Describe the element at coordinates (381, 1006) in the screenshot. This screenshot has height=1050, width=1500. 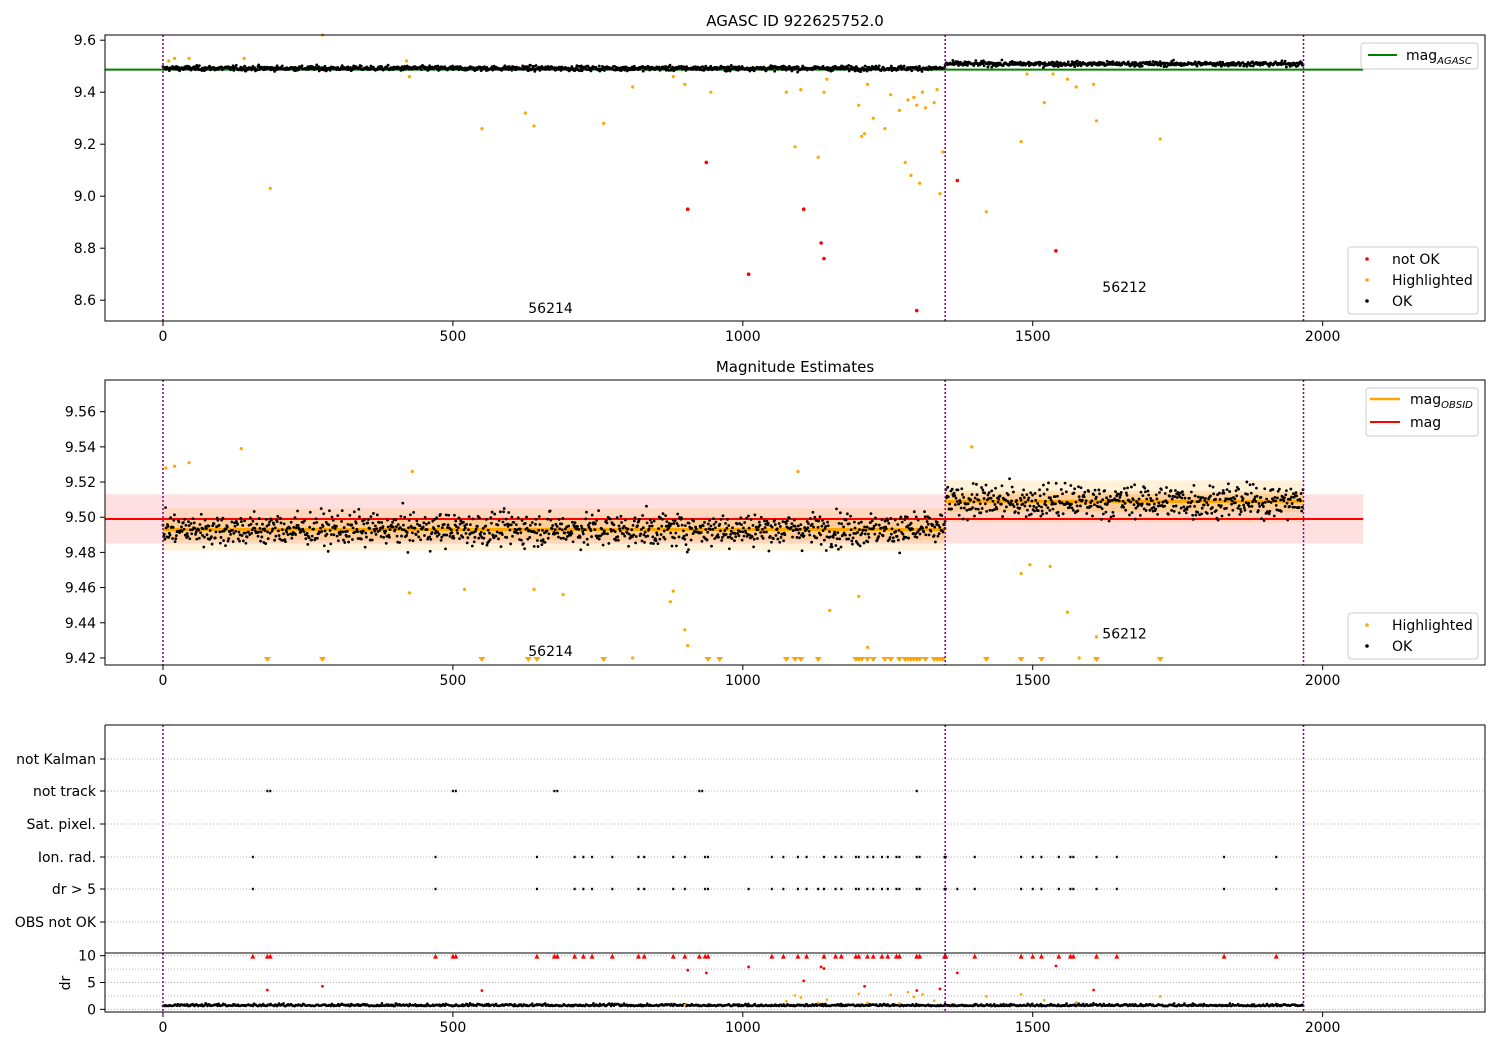
I see `dr-ok-point` at that location.